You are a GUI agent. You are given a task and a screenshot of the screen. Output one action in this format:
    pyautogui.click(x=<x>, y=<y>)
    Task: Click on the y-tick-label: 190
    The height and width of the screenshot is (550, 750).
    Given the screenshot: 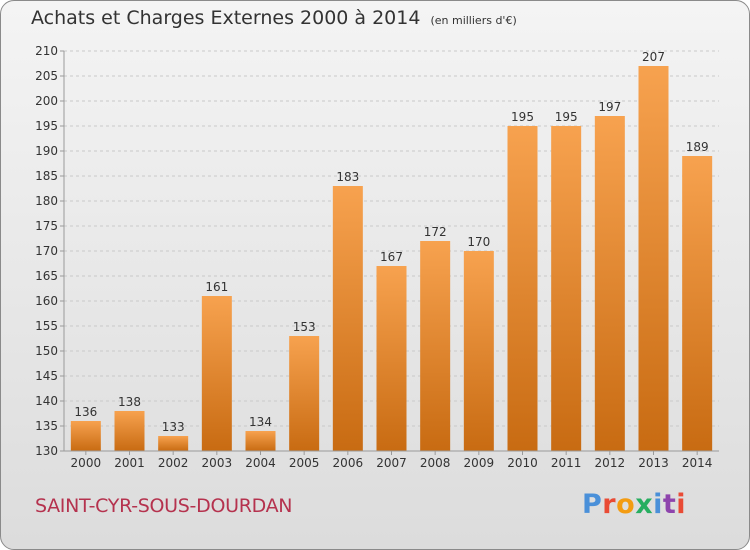 What is the action you would take?
    pyautogui.click(x=46, y=151)
    